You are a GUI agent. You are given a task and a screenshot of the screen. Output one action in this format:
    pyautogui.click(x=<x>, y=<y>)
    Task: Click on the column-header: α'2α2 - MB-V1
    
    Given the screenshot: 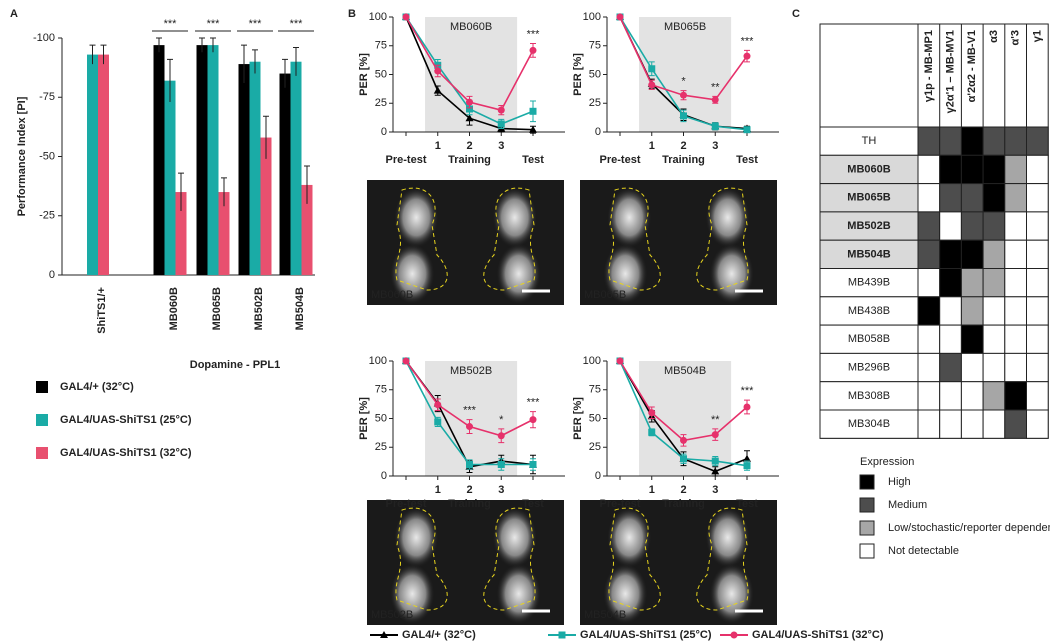 What is the action you would take?
    pyautogui.click(x=972, y=66)
    